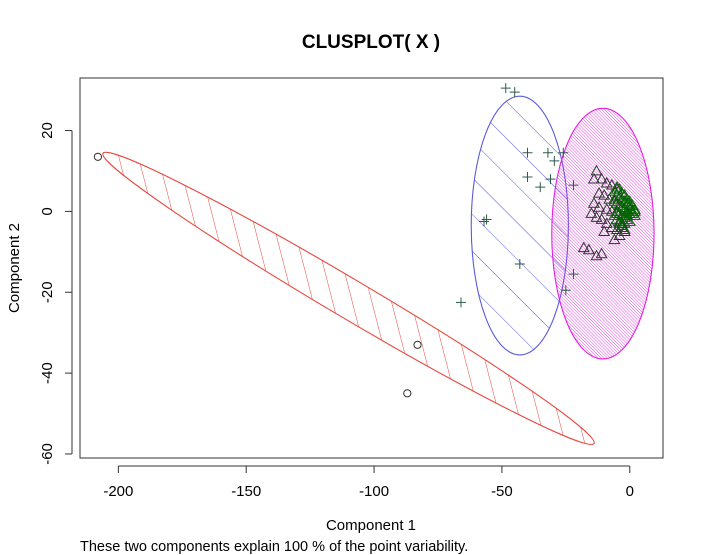 Image resolution: width=703 pixels, height=555 pixels. Describe the element at coordinates (47, 130) in the screenshot. I see `y-tick-label: 20` at that location.